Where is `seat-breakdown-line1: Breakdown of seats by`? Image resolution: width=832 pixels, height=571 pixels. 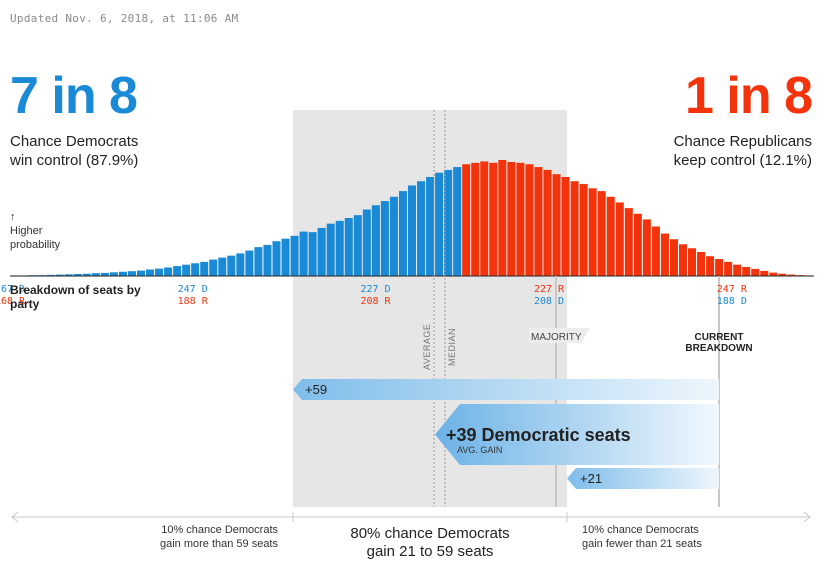
seat-breakdown-line1: Breakdown of seats by is located at coordinates (75, 290).